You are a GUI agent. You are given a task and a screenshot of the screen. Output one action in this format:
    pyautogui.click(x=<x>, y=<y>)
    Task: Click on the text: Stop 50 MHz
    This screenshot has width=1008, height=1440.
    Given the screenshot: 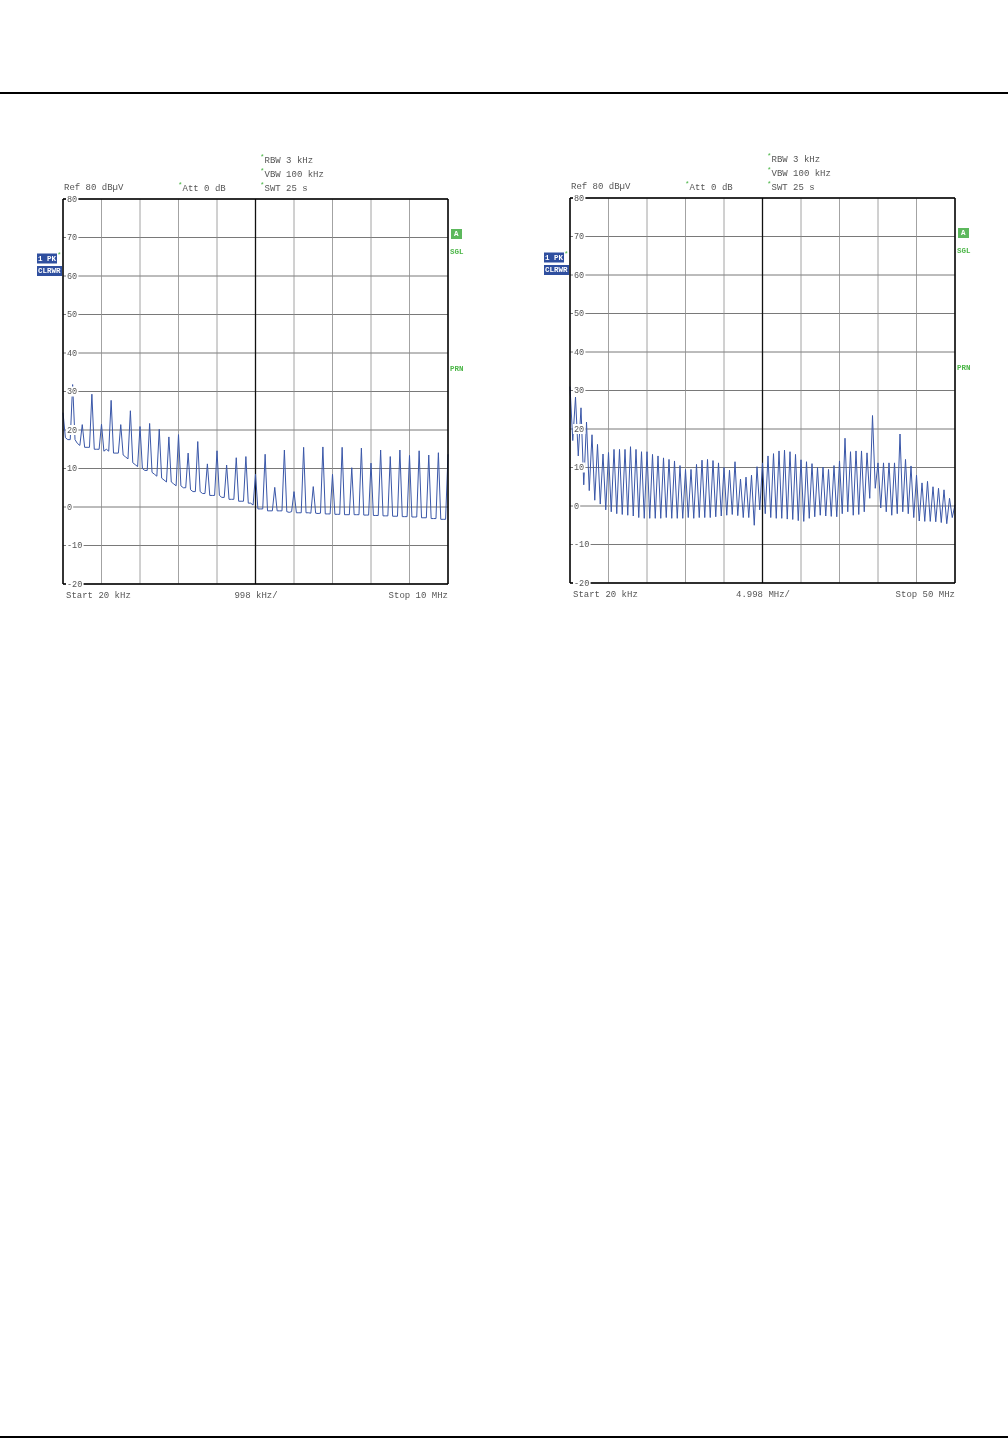 What is the action you would take?
    pyautogui.click(x=925, y=594)
    